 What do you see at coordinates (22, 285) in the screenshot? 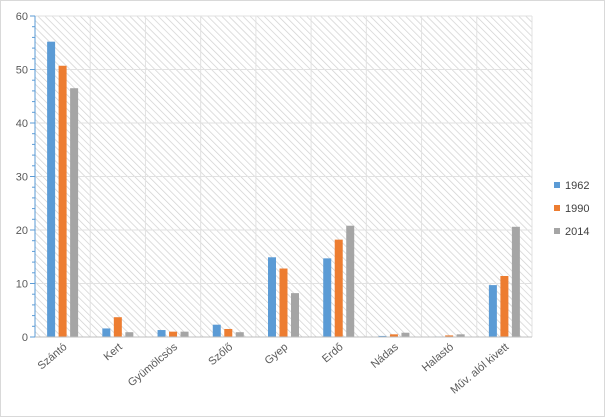
I see `y-tick-label: 10` at bounding box center [22, 285].